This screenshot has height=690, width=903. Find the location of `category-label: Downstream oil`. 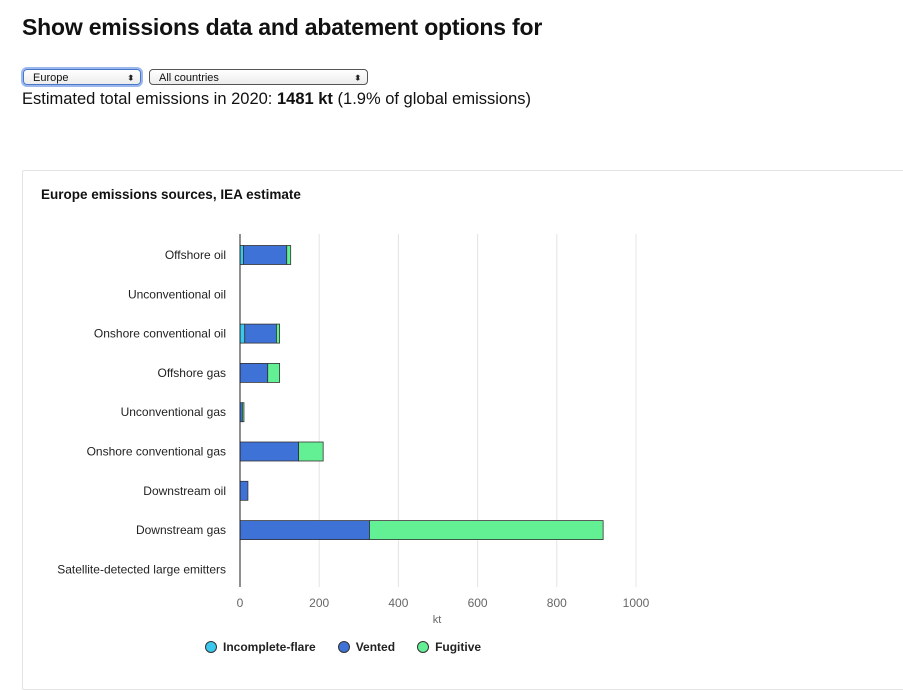

category-label: Downstream oil is located at coordinates (184, 491).